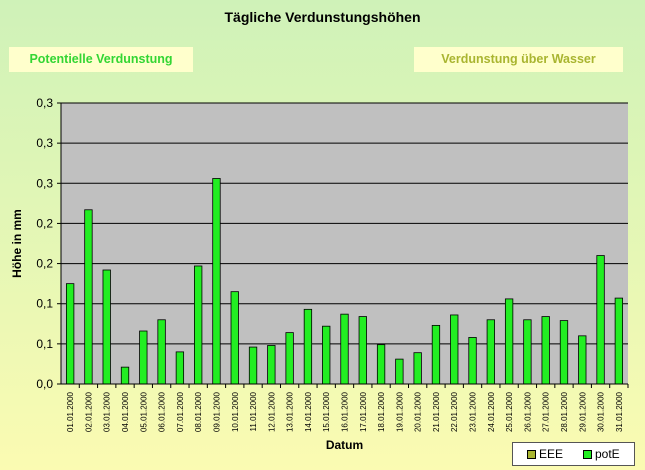 The image size is (645, 470). Describe the element at coordinates (363, 411) in the screenshot. I see `x-tick-label: 17.01.2000` at that location.